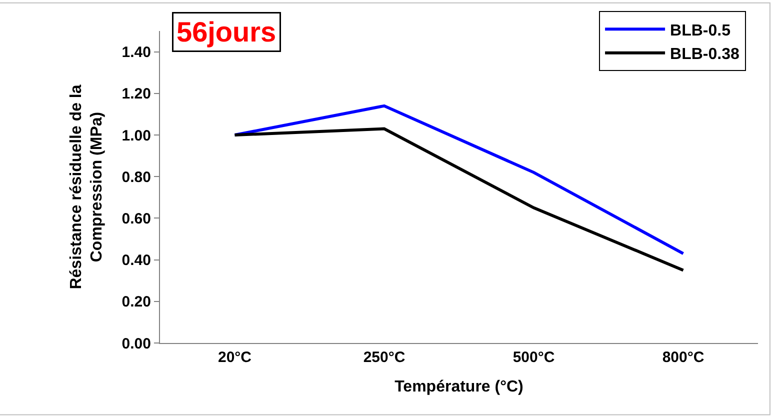 Image resolution: width=773 pixels, height=418 pixels. I want to click on y-tick-label: 1.20, so click(136, 94).